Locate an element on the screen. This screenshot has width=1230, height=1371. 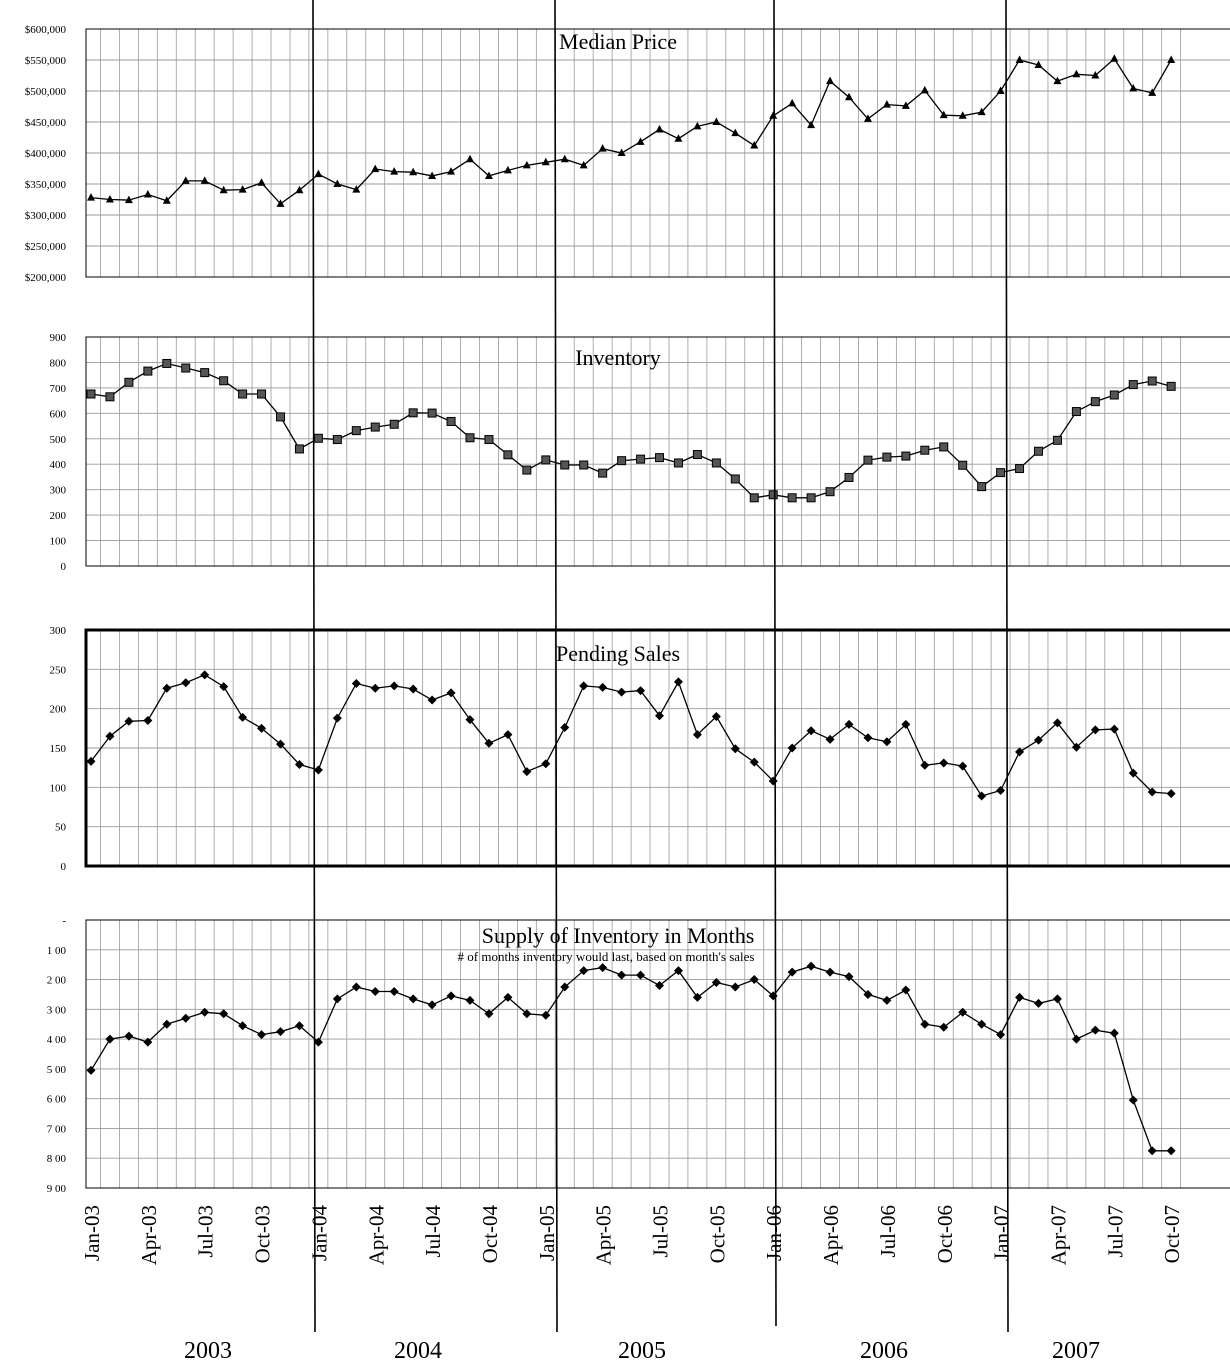
y-tick-label: 0 is located at coordinates (64, 867).